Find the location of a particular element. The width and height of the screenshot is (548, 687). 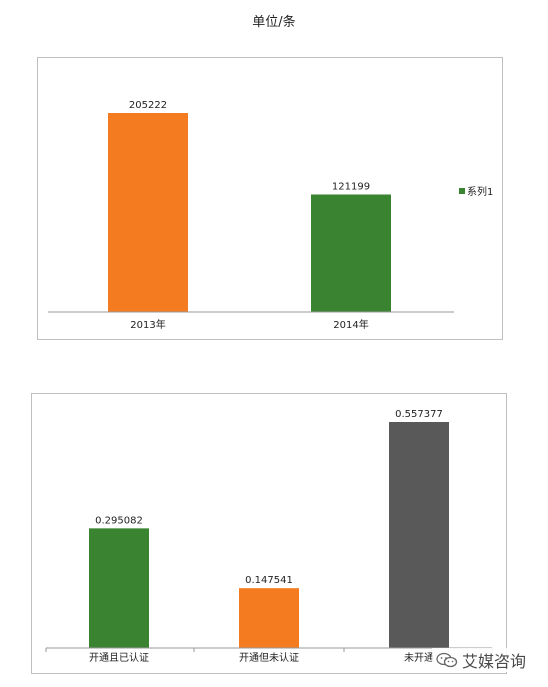

category-label: 2014年 is located at coordinates (350, 324).